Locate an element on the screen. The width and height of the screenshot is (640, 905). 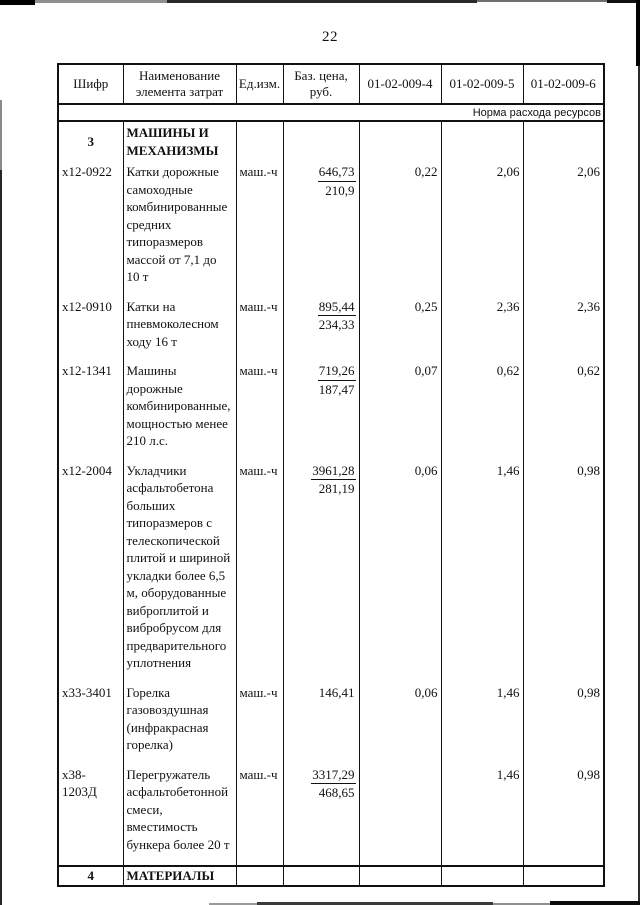
section-code: 3 is located at coordinates (90, 142).